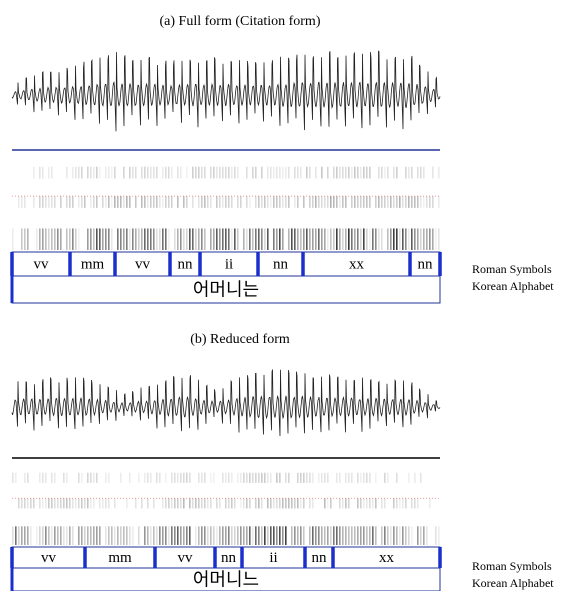 This screenshot has width=569, height=591. What do you see at coordinates (120, 558) in the screenshot?
I see `segment-label: mm` at bounding box center [120, 558].